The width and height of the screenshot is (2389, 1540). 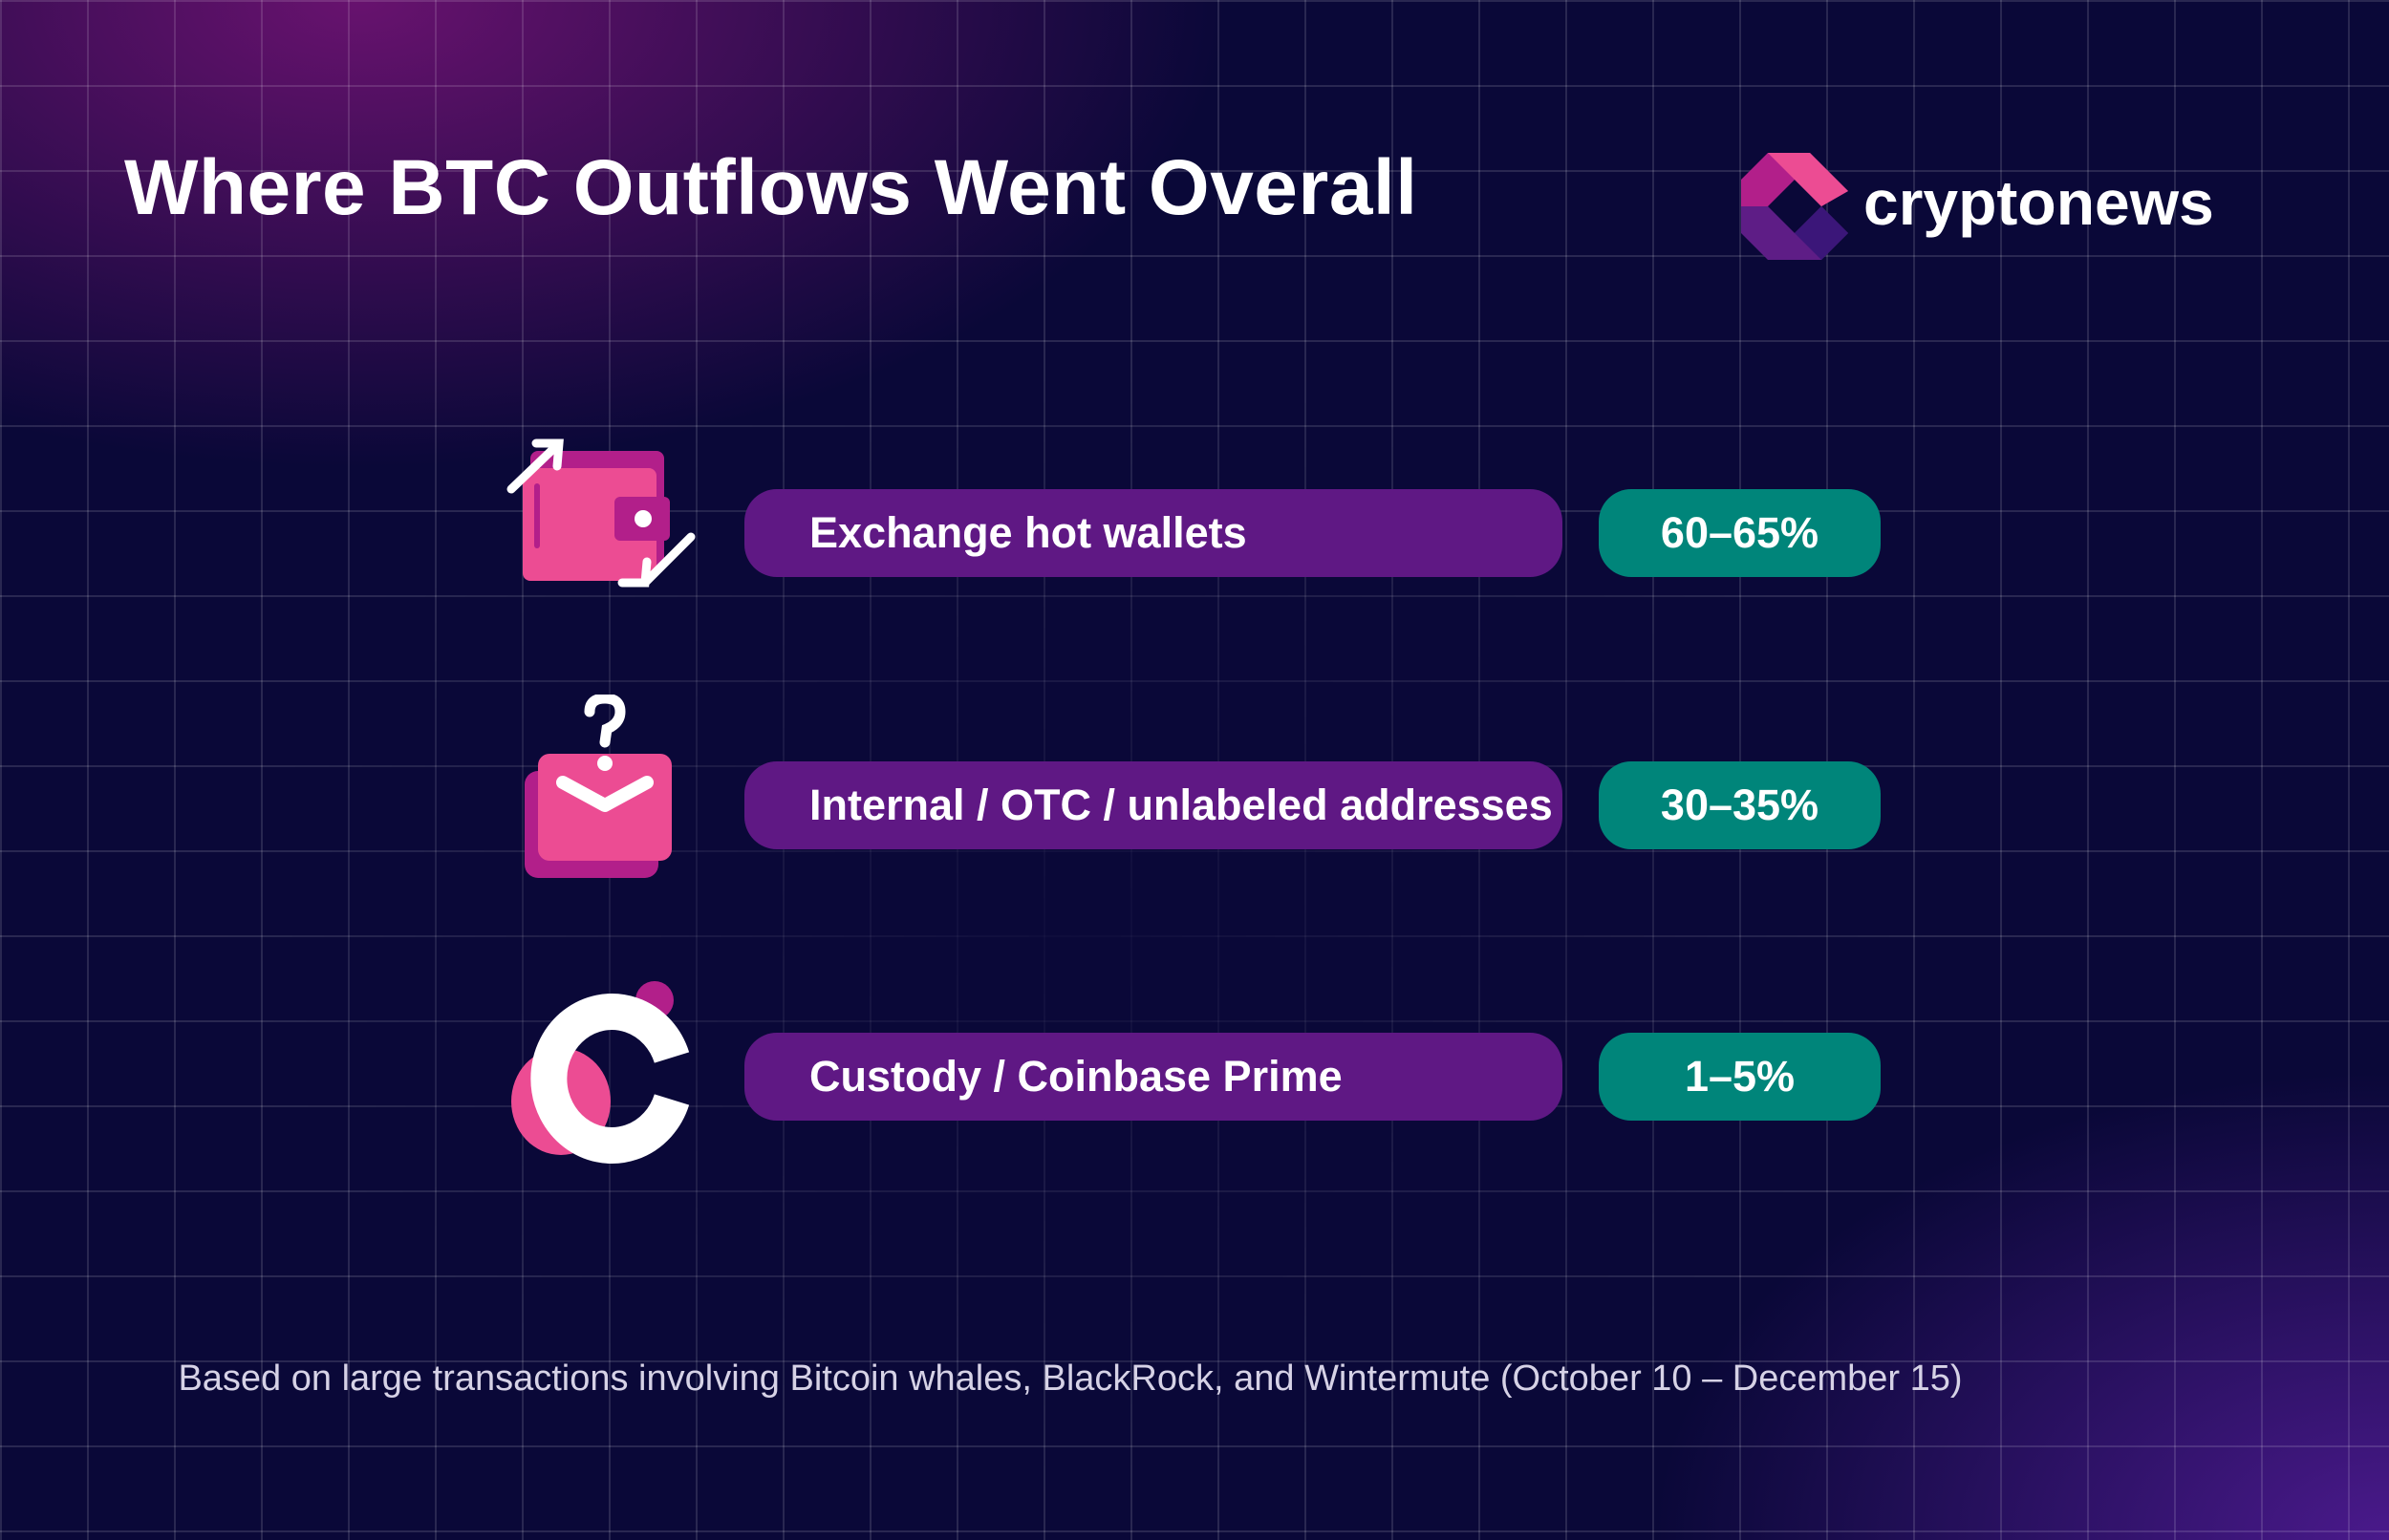 I want to click on outflow-label: Exchange hot wallets, so click(x=1028, y=532).